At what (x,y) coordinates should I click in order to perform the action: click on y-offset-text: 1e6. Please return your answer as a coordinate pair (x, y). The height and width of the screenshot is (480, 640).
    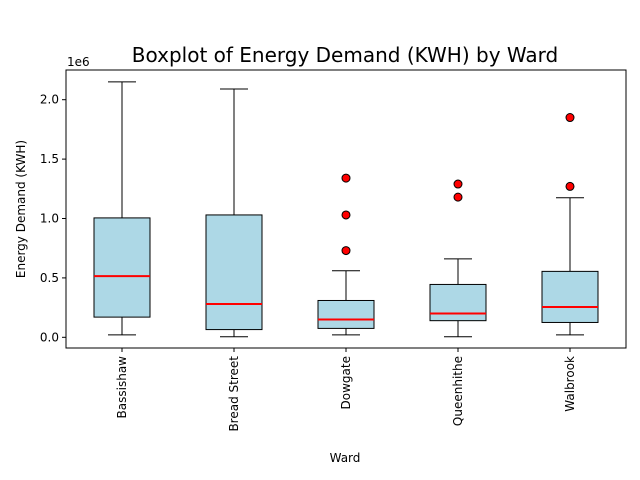
    Looking at the image, I should click on (78, 62).